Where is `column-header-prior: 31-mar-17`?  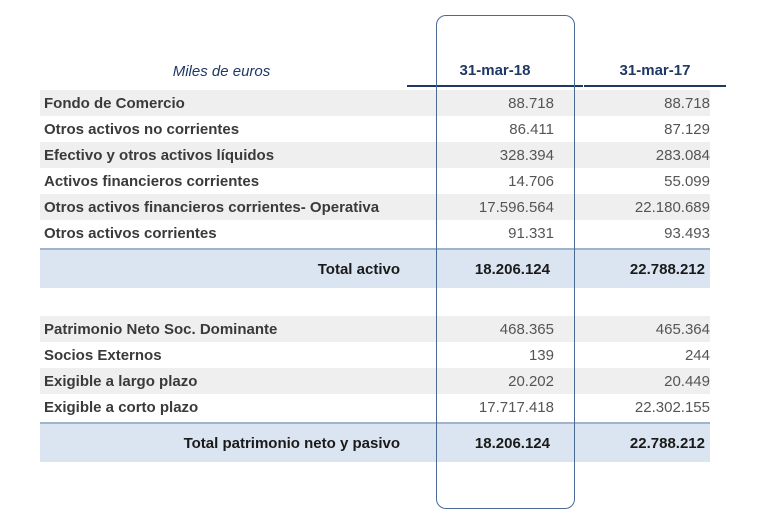
column-header-prior: 31-mar-17 is located at coordinates (655, 71).